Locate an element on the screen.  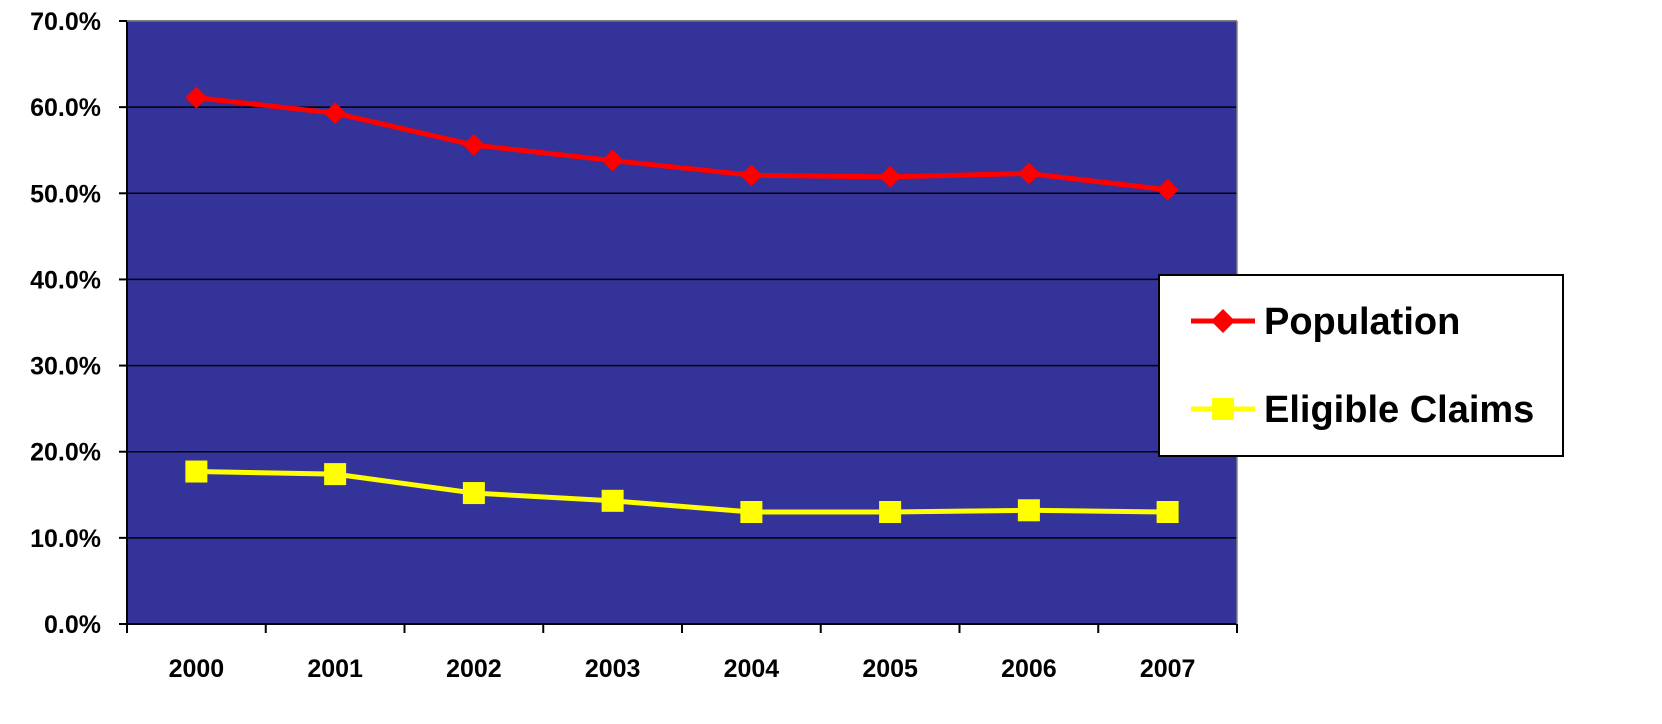
data-point-eligible-claims-2007 is located at coordinates (1167, 512).